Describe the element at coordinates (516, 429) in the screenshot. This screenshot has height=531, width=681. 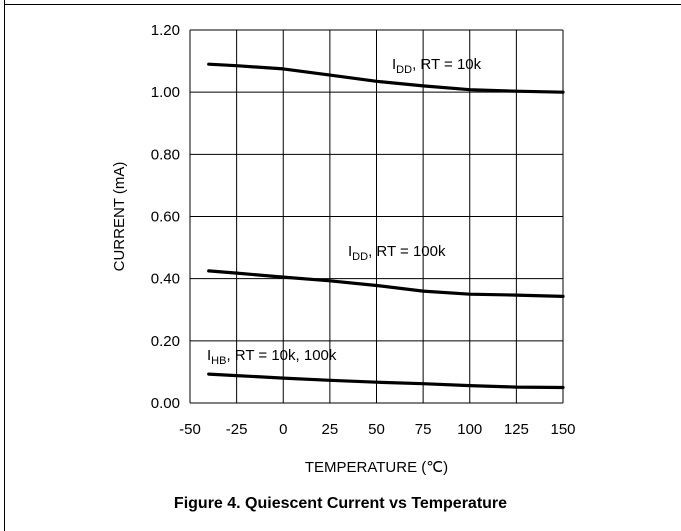
I see `x-tick-label: 125` at that location.